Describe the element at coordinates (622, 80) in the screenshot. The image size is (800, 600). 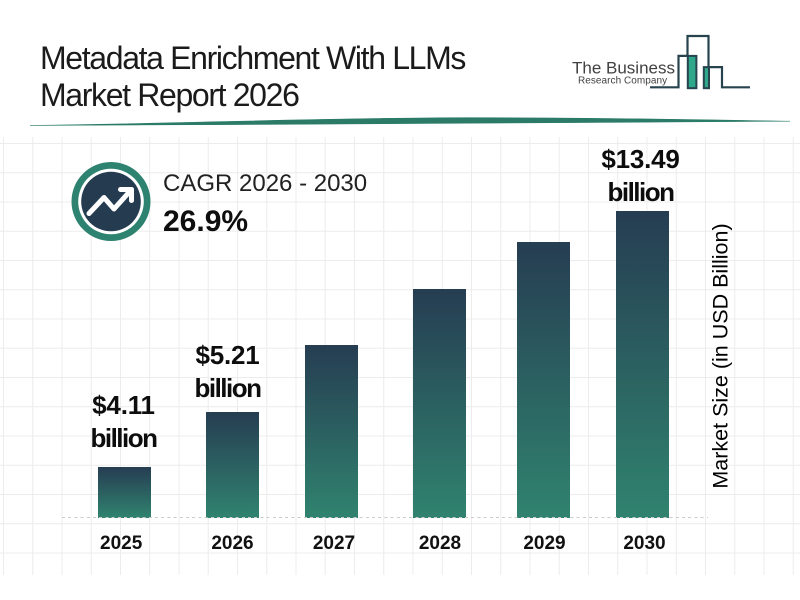
I see `svg-text: Research Company` at that location.